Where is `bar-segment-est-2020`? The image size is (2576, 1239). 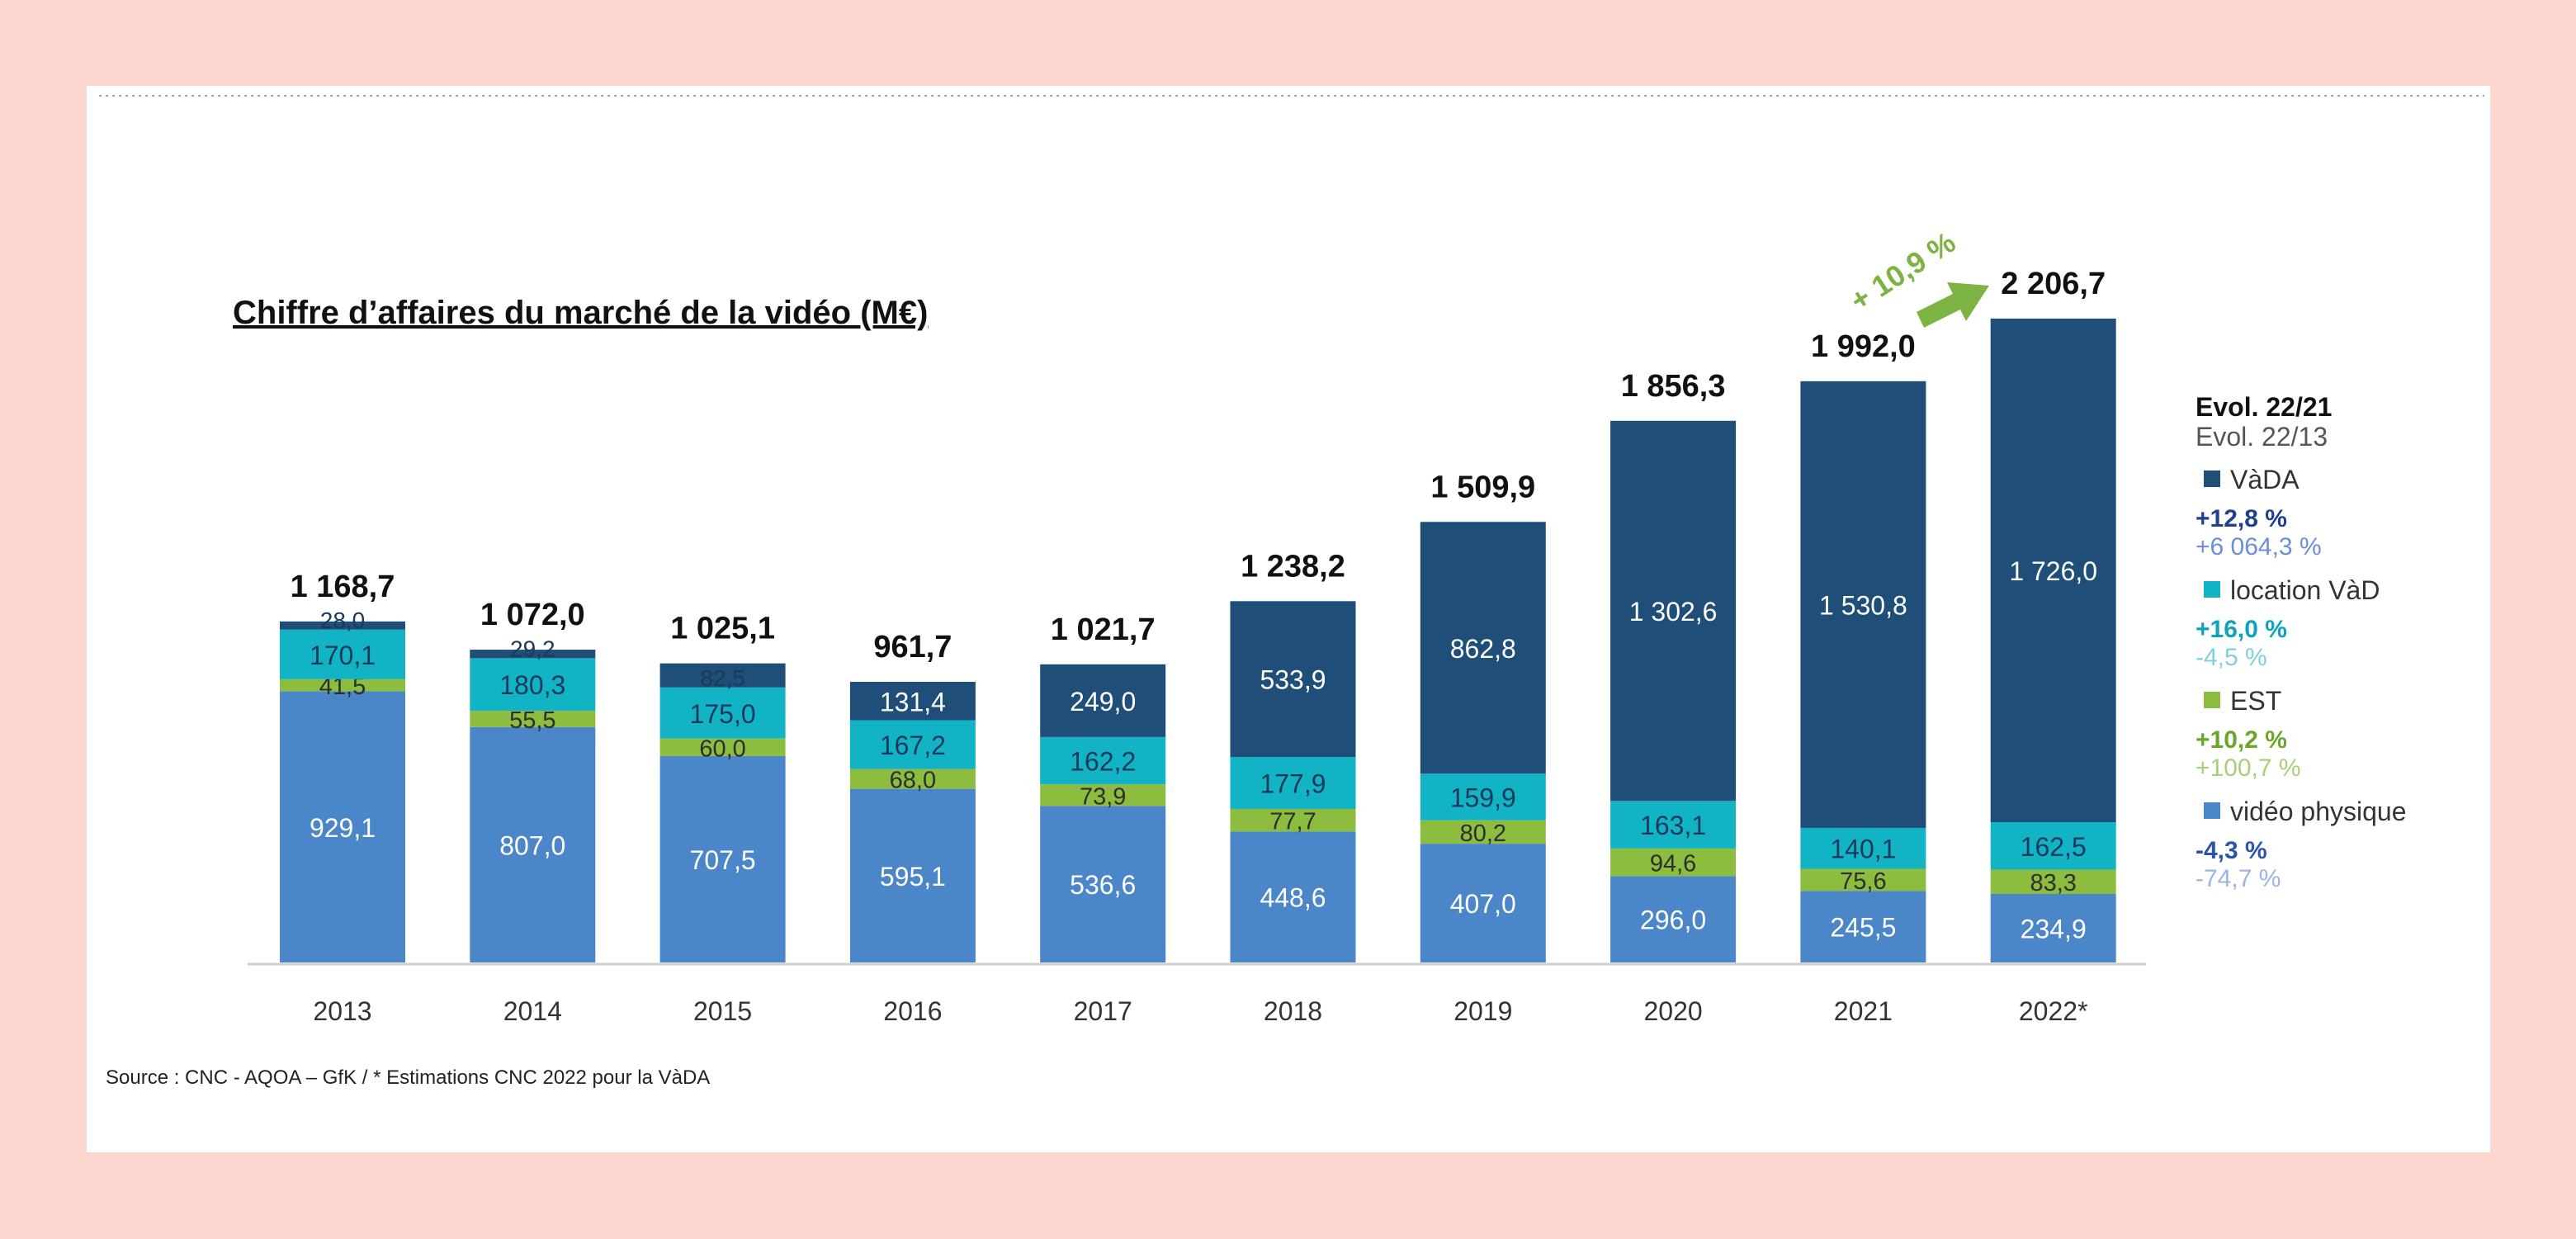
bar-segment-est-2020 is located at coordinates (1673, 862).